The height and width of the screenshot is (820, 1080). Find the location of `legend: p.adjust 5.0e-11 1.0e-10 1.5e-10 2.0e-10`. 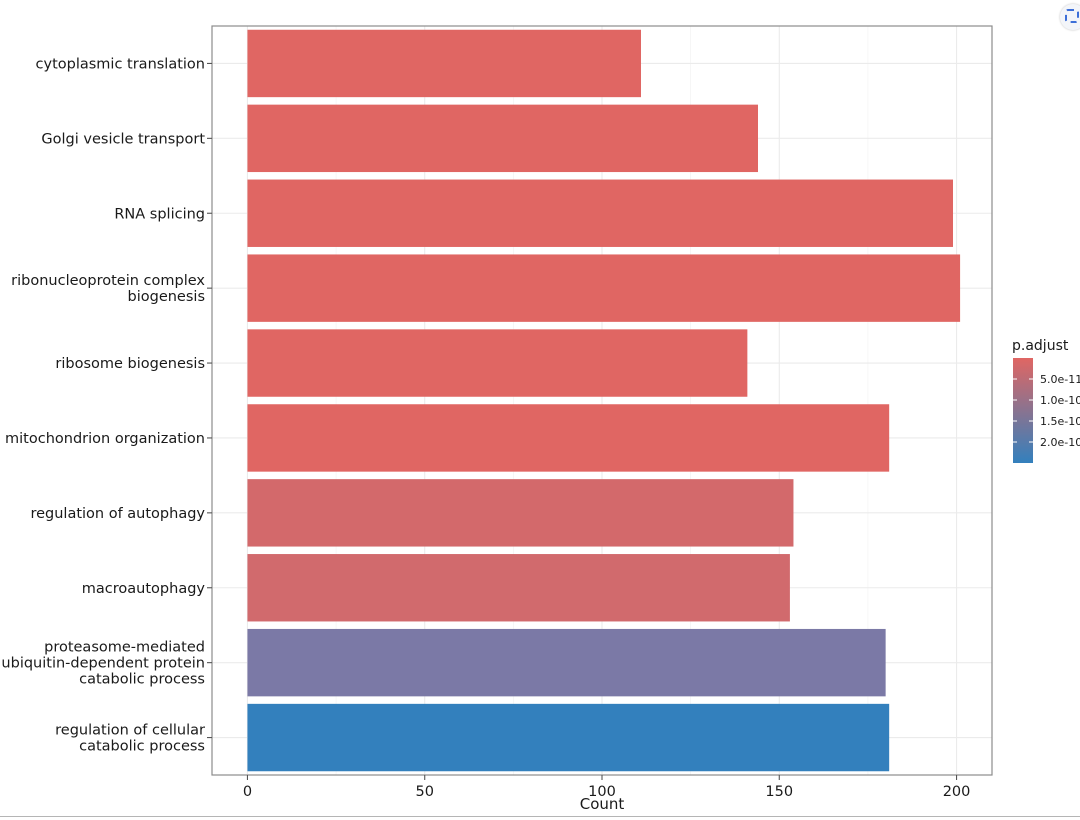

legend: p.adjust 5.0e-11 1.0e-10 1.5e-10 2.0e-10 is located at coordinates (1046, 400).